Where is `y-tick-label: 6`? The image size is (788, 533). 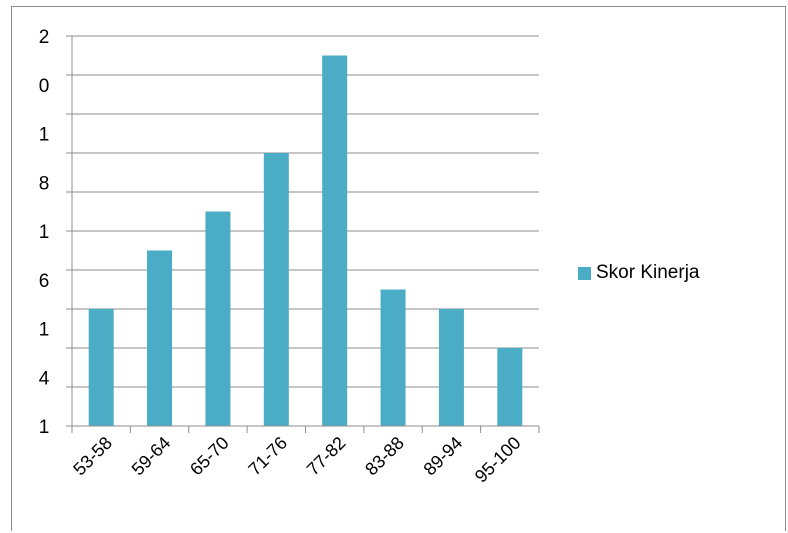 y-tick-label: 6 is located at coordinates (44, 281).